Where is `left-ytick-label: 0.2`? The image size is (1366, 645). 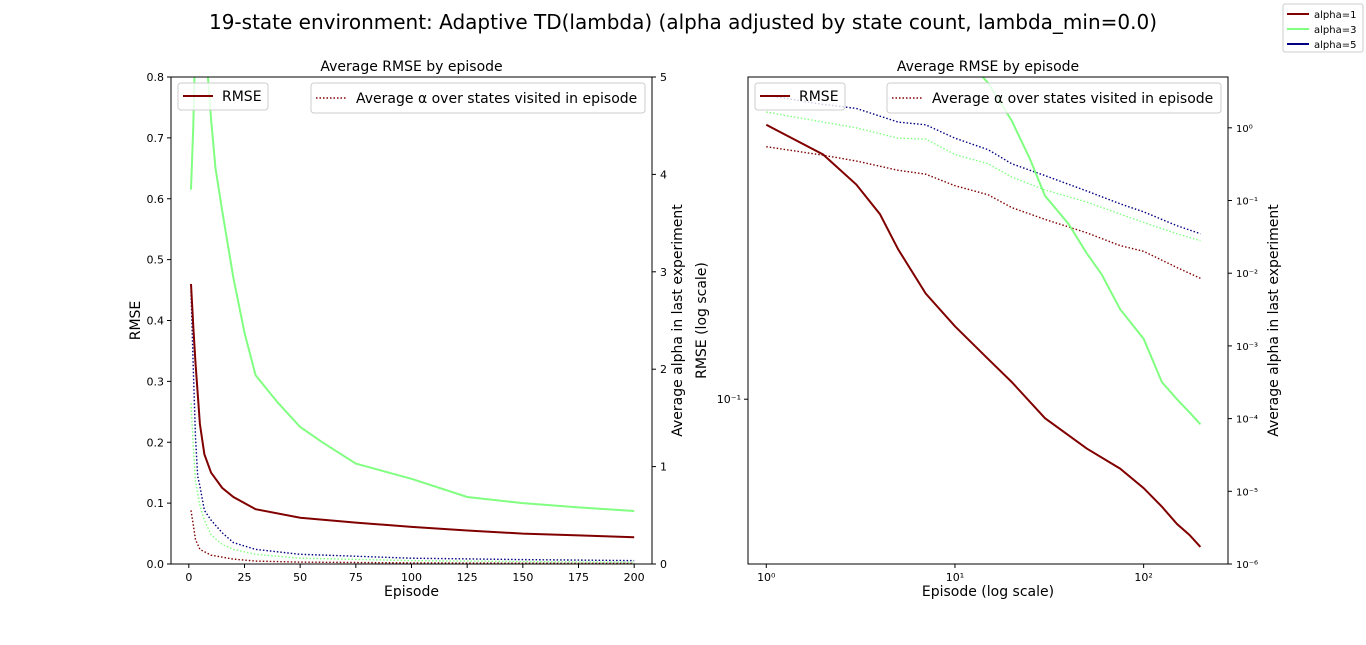 left-ytick-label: 0.2 is located at coordinates (156, 442).